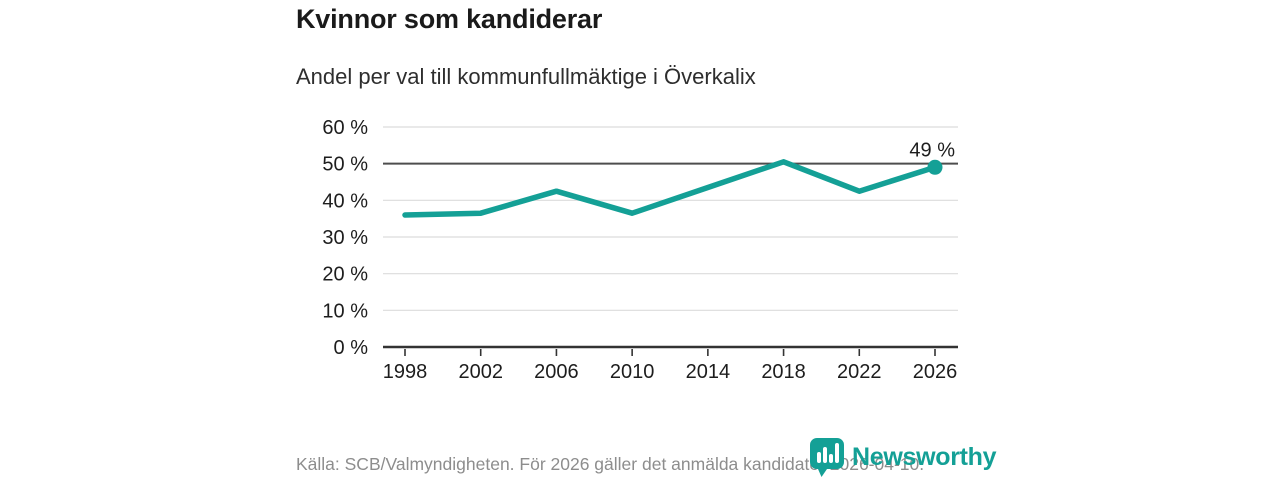  Describe the element at coordinates (480, 372) in the screenshot. I see `x-tick-label: 2002` at that location.